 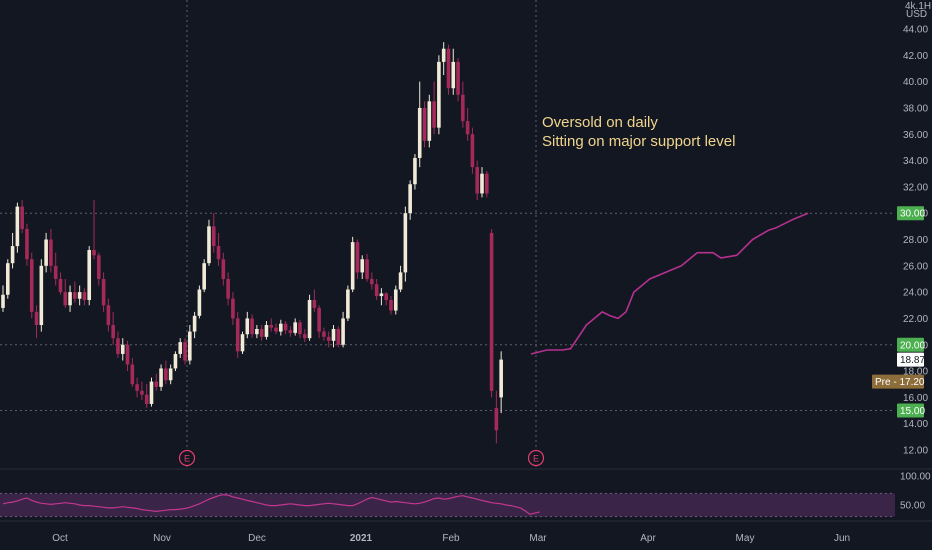 I want to click on rsi-tick-label: 50.00, so click(x=912, y=506).